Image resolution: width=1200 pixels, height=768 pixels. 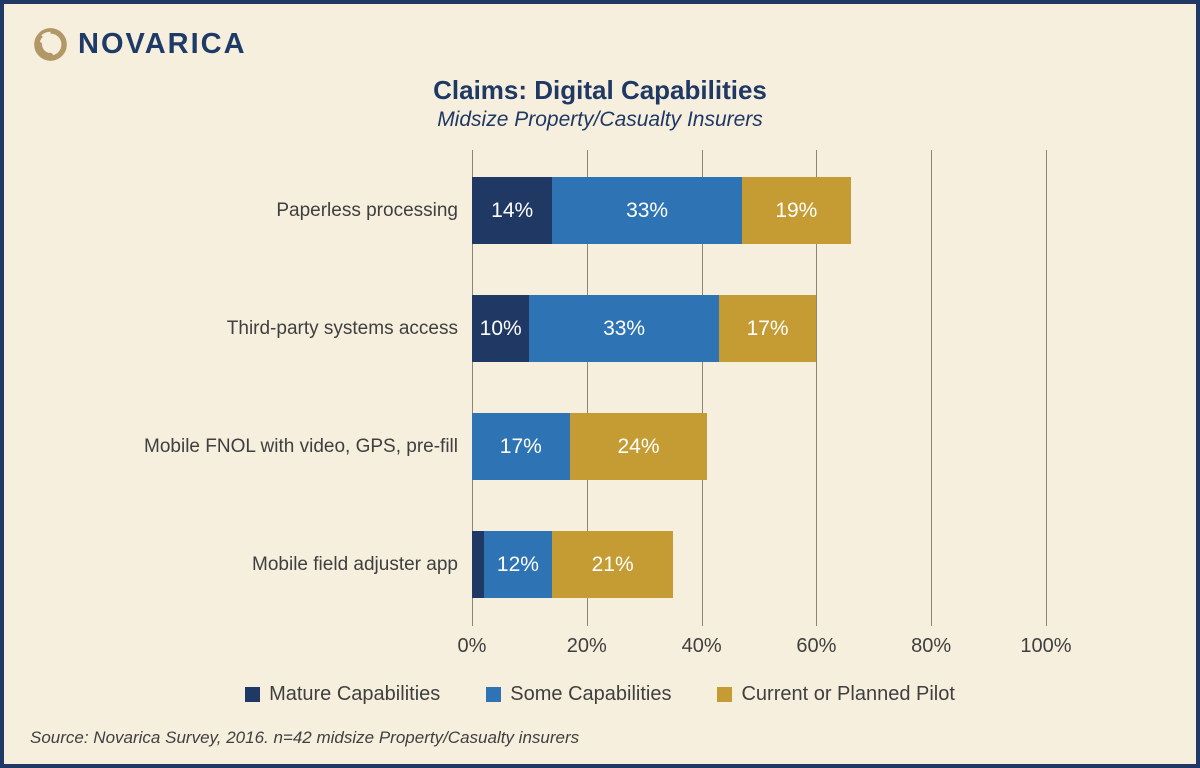 I want to click on x-axis-tick-label: 100%, so click(x=1046, y=646).